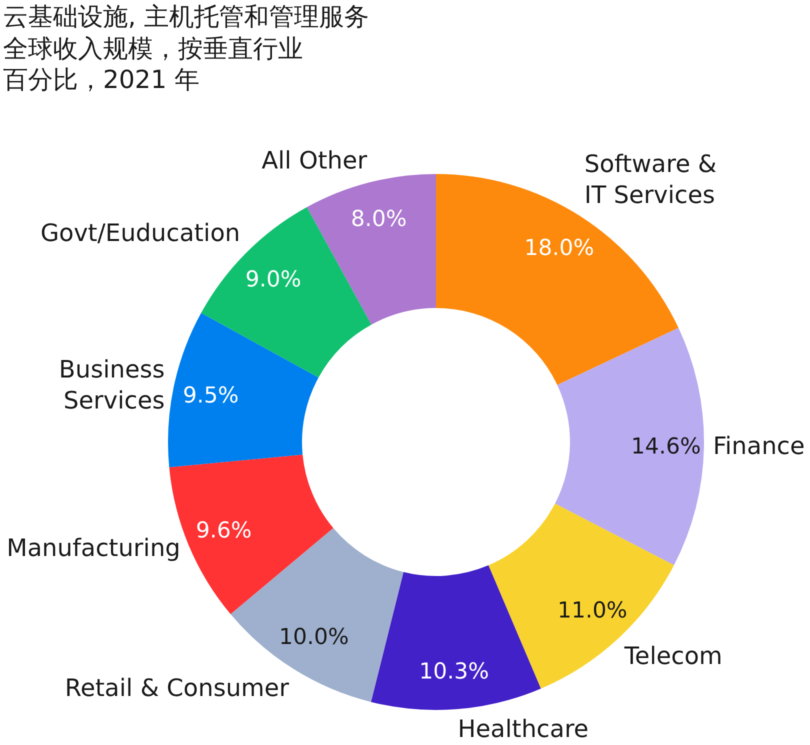 This screenshot has width=810, height=745. Describe the element at coordinates (153, 48) in the screenshot. I see `chart-subtitle: 全球收入规模，按垂直行业` at that location.